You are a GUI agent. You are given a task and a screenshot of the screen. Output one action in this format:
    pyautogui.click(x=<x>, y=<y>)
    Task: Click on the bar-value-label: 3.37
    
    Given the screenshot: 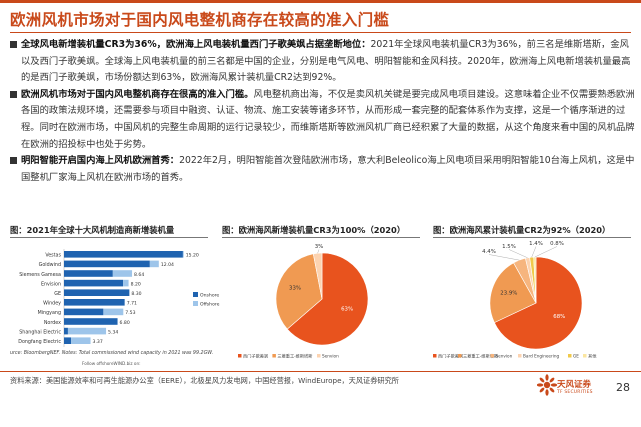 What is the action you would take?
    pyautogui.click(x=98, y=342)
    